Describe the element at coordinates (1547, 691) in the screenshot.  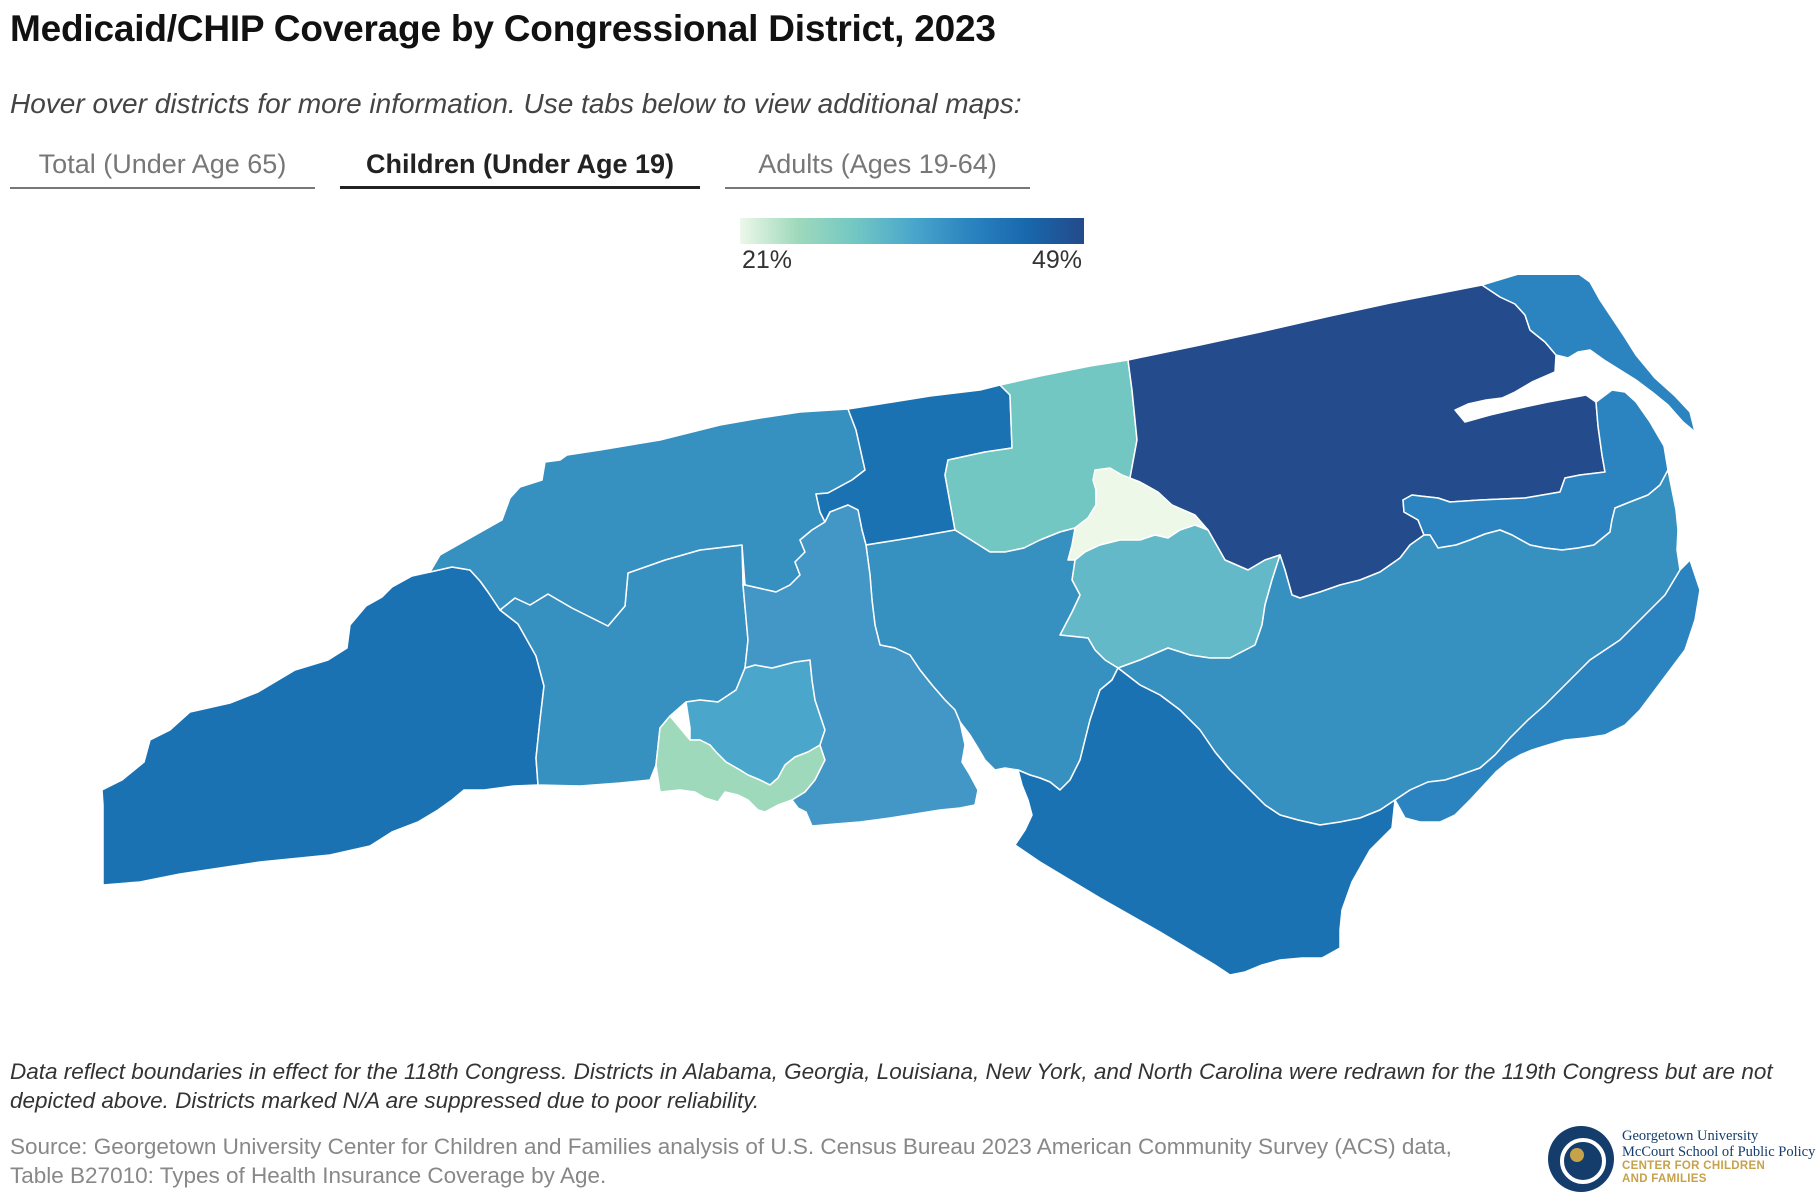
I see `district-east` at that location.